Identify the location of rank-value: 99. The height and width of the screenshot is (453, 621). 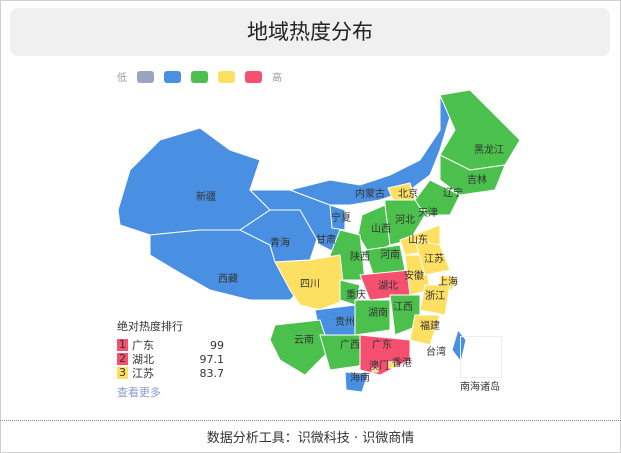
(217, 345).